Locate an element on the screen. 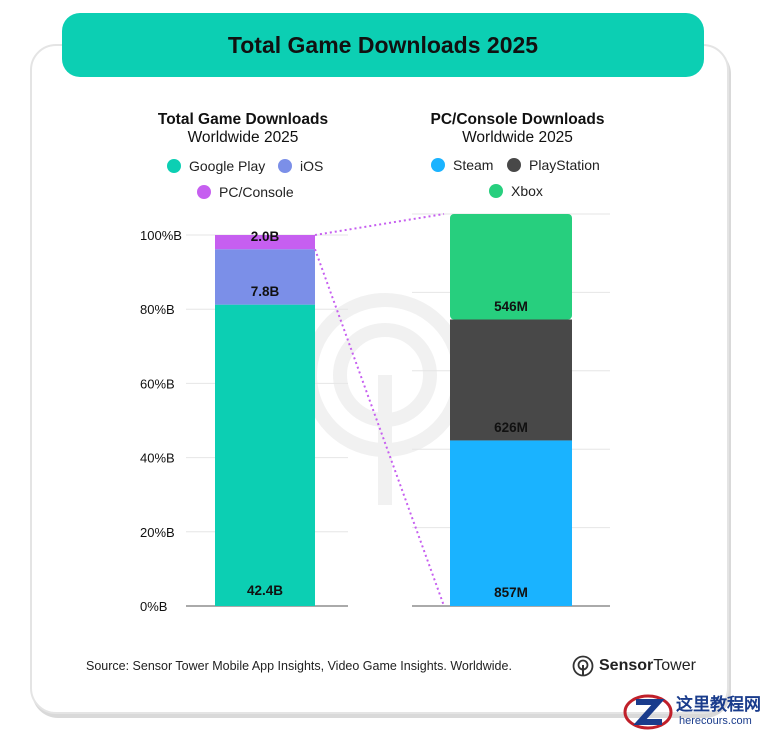 This screenshot has height=738, width=767. right-chart-title-line1: PC/Console Downloads is located at coordinates (517, 119).